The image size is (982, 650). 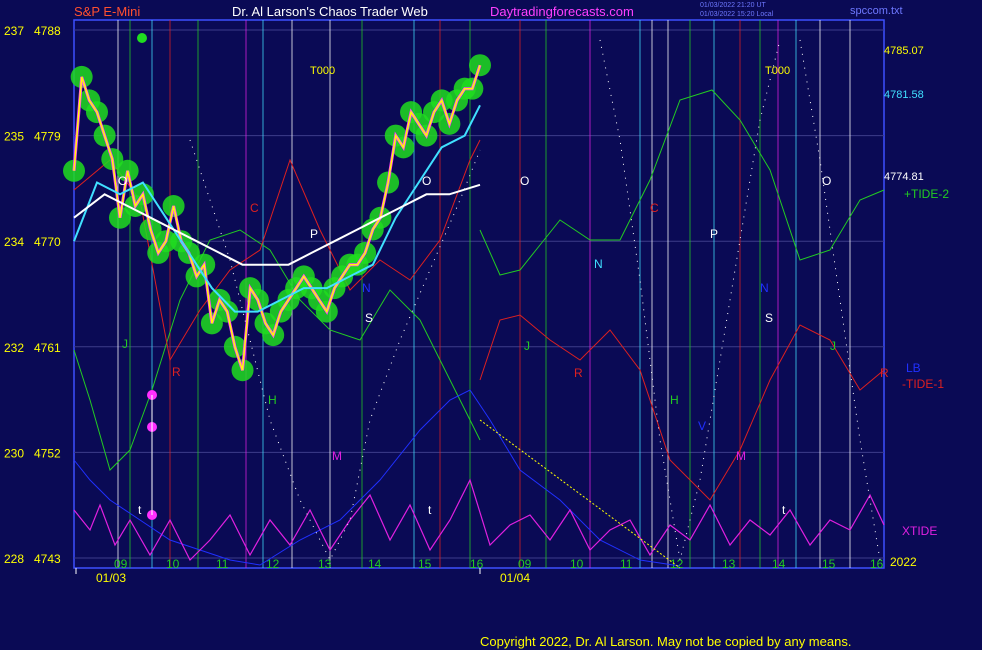 What do you see at coordinates (702, 426) in the screenshot?
I see `timing-letter: V` at bounding box center [702, 426].